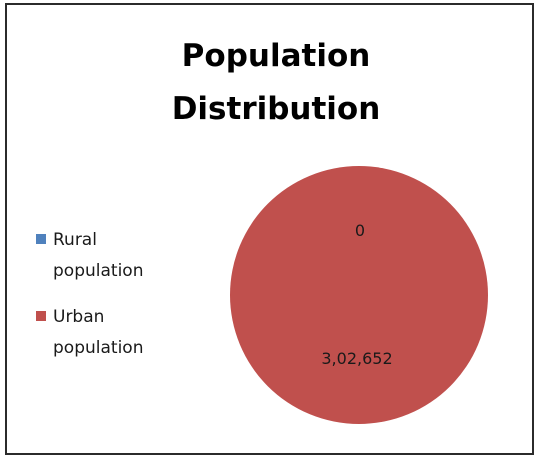  Describe the element at coordinates (360, 230) in the screenshot. I see `data-label-rural: 0` at that location.